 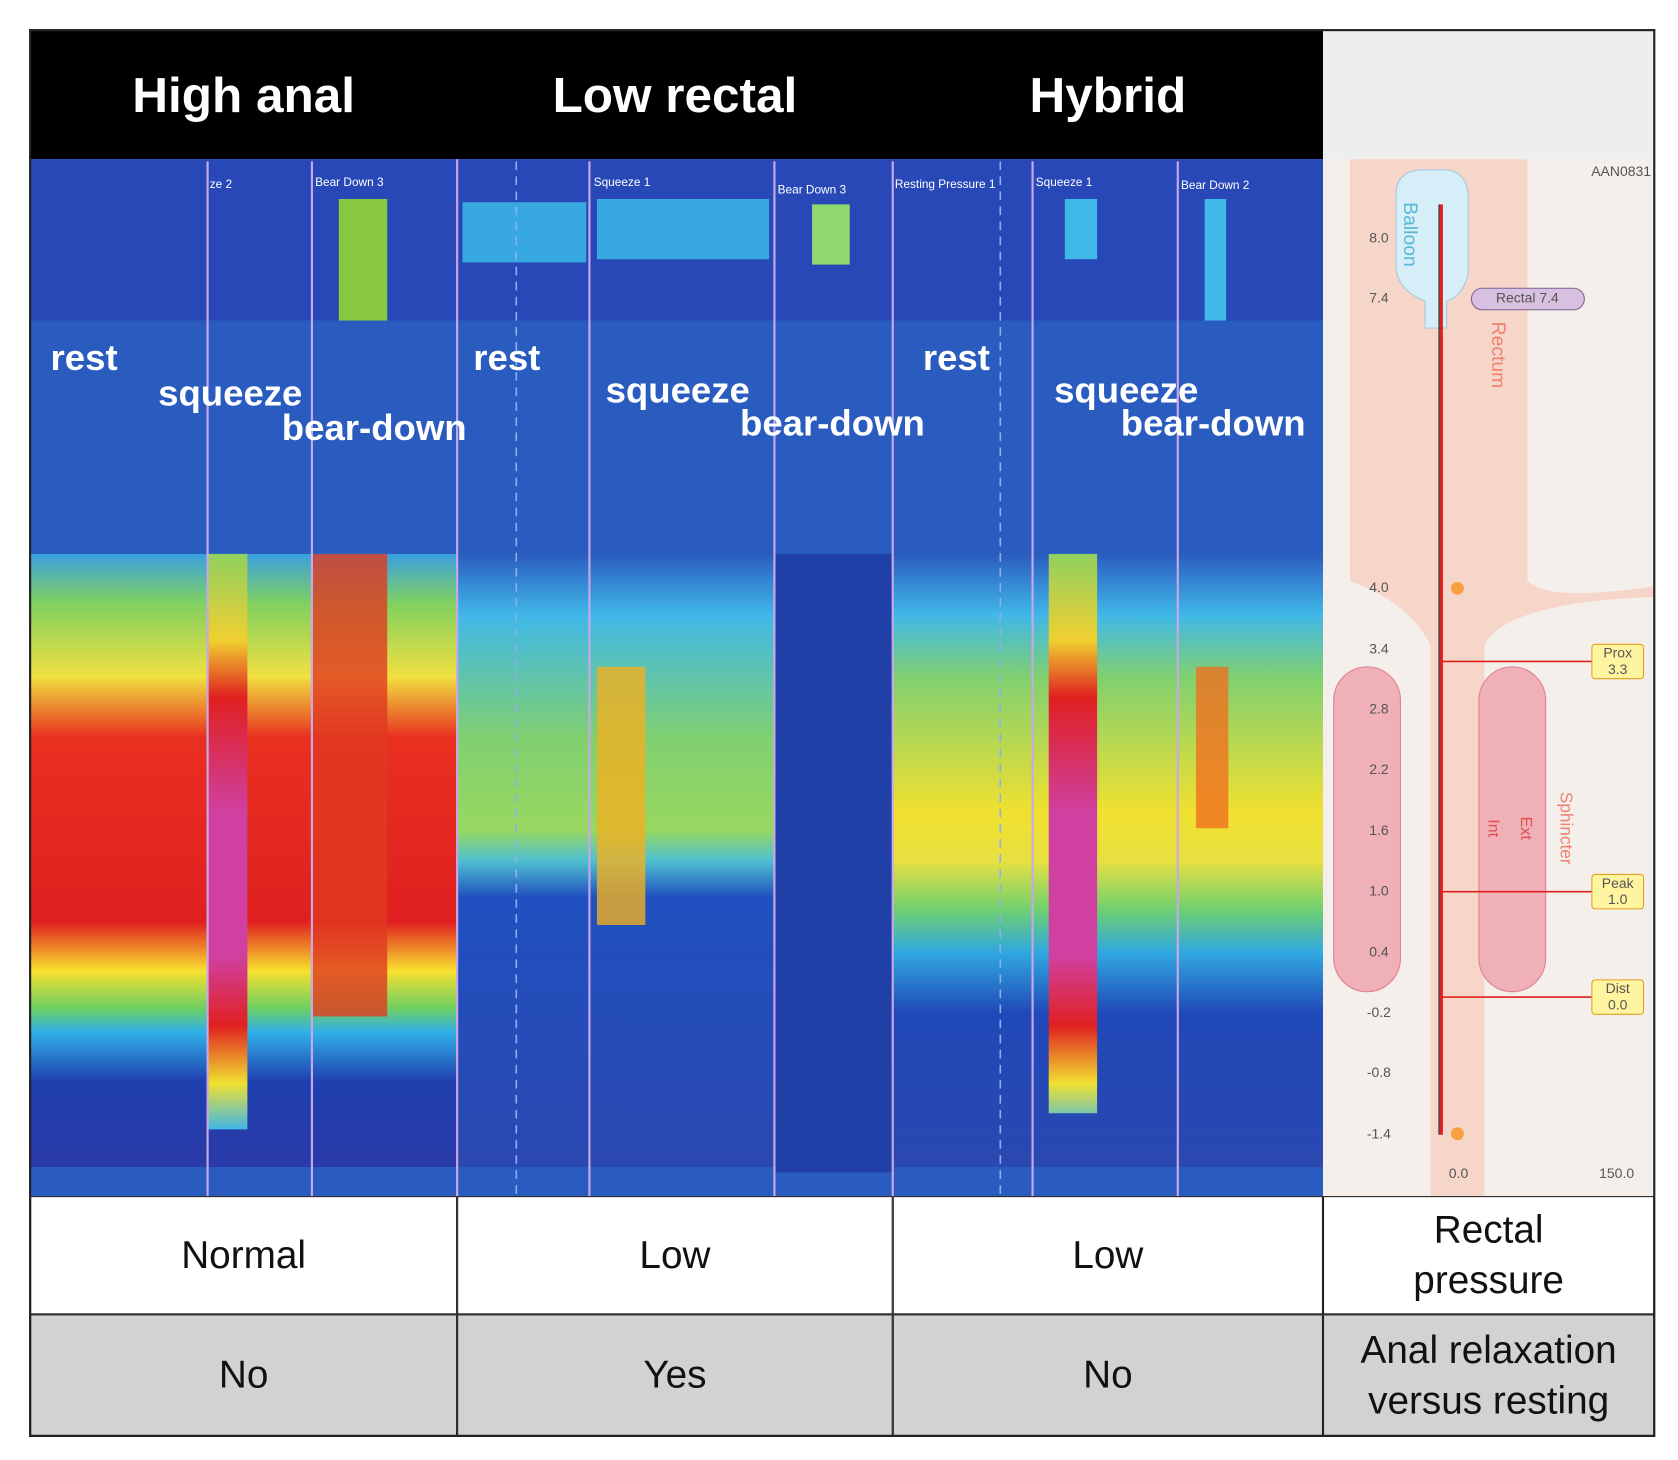 I want to click on header: Low rectal, so click(x=675, y=94).